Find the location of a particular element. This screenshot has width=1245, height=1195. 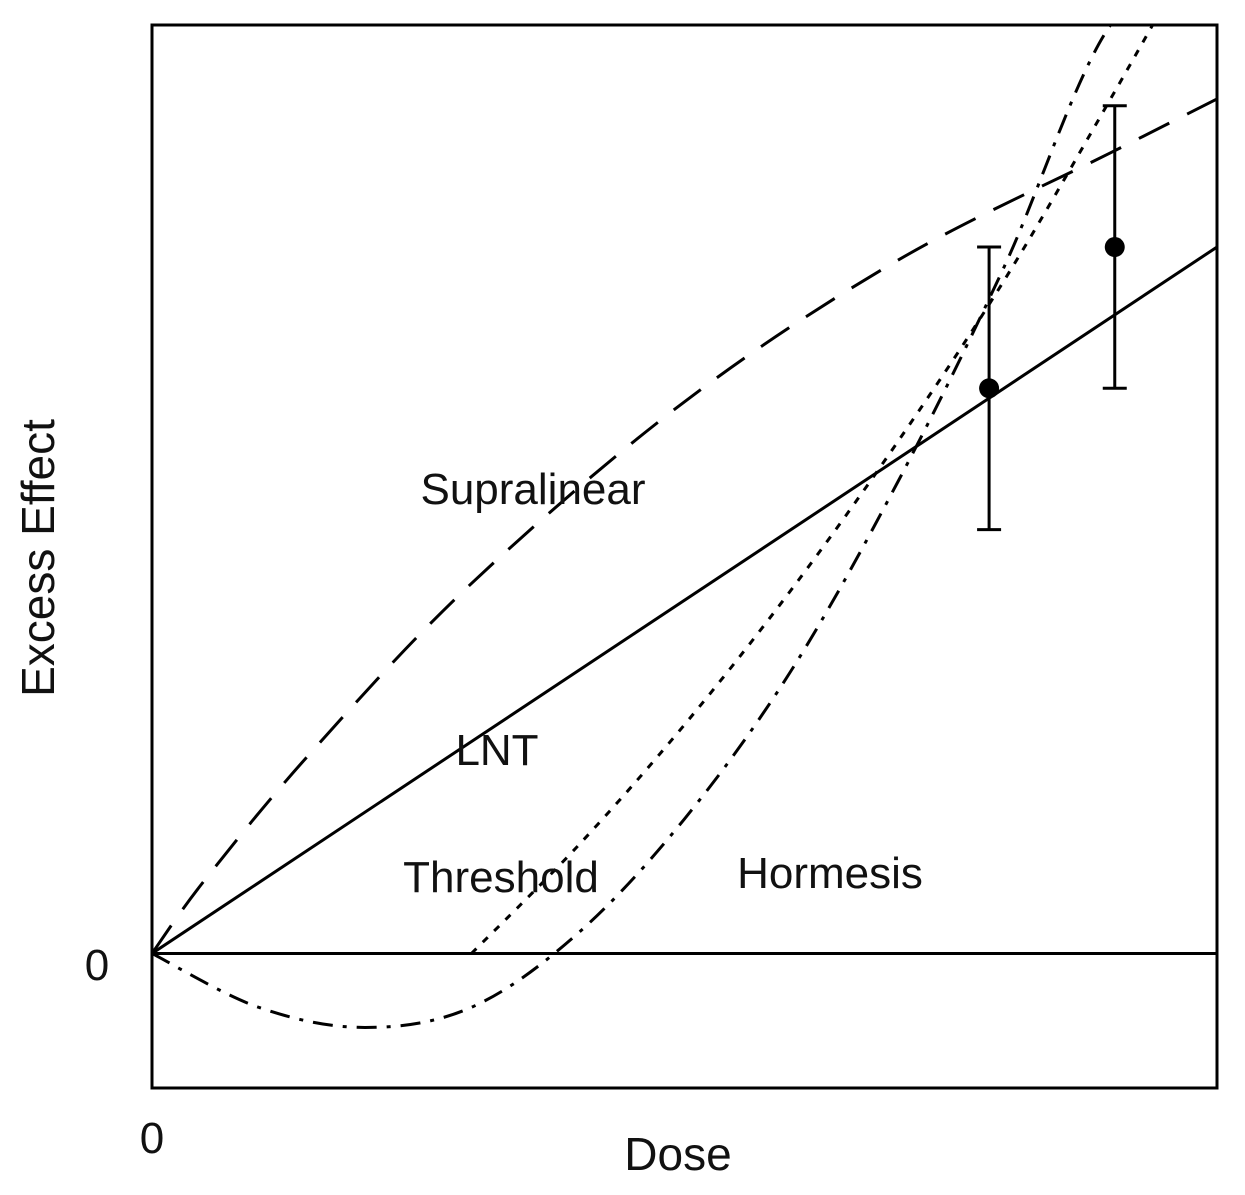

annotation-supralinear: Supralinear is located at coordinates (532, 489).